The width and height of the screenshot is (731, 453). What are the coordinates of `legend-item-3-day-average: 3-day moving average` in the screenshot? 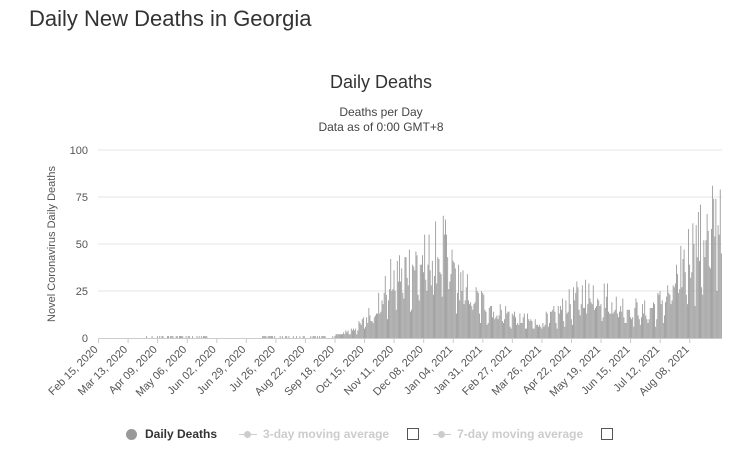 It's located at (314, 434).